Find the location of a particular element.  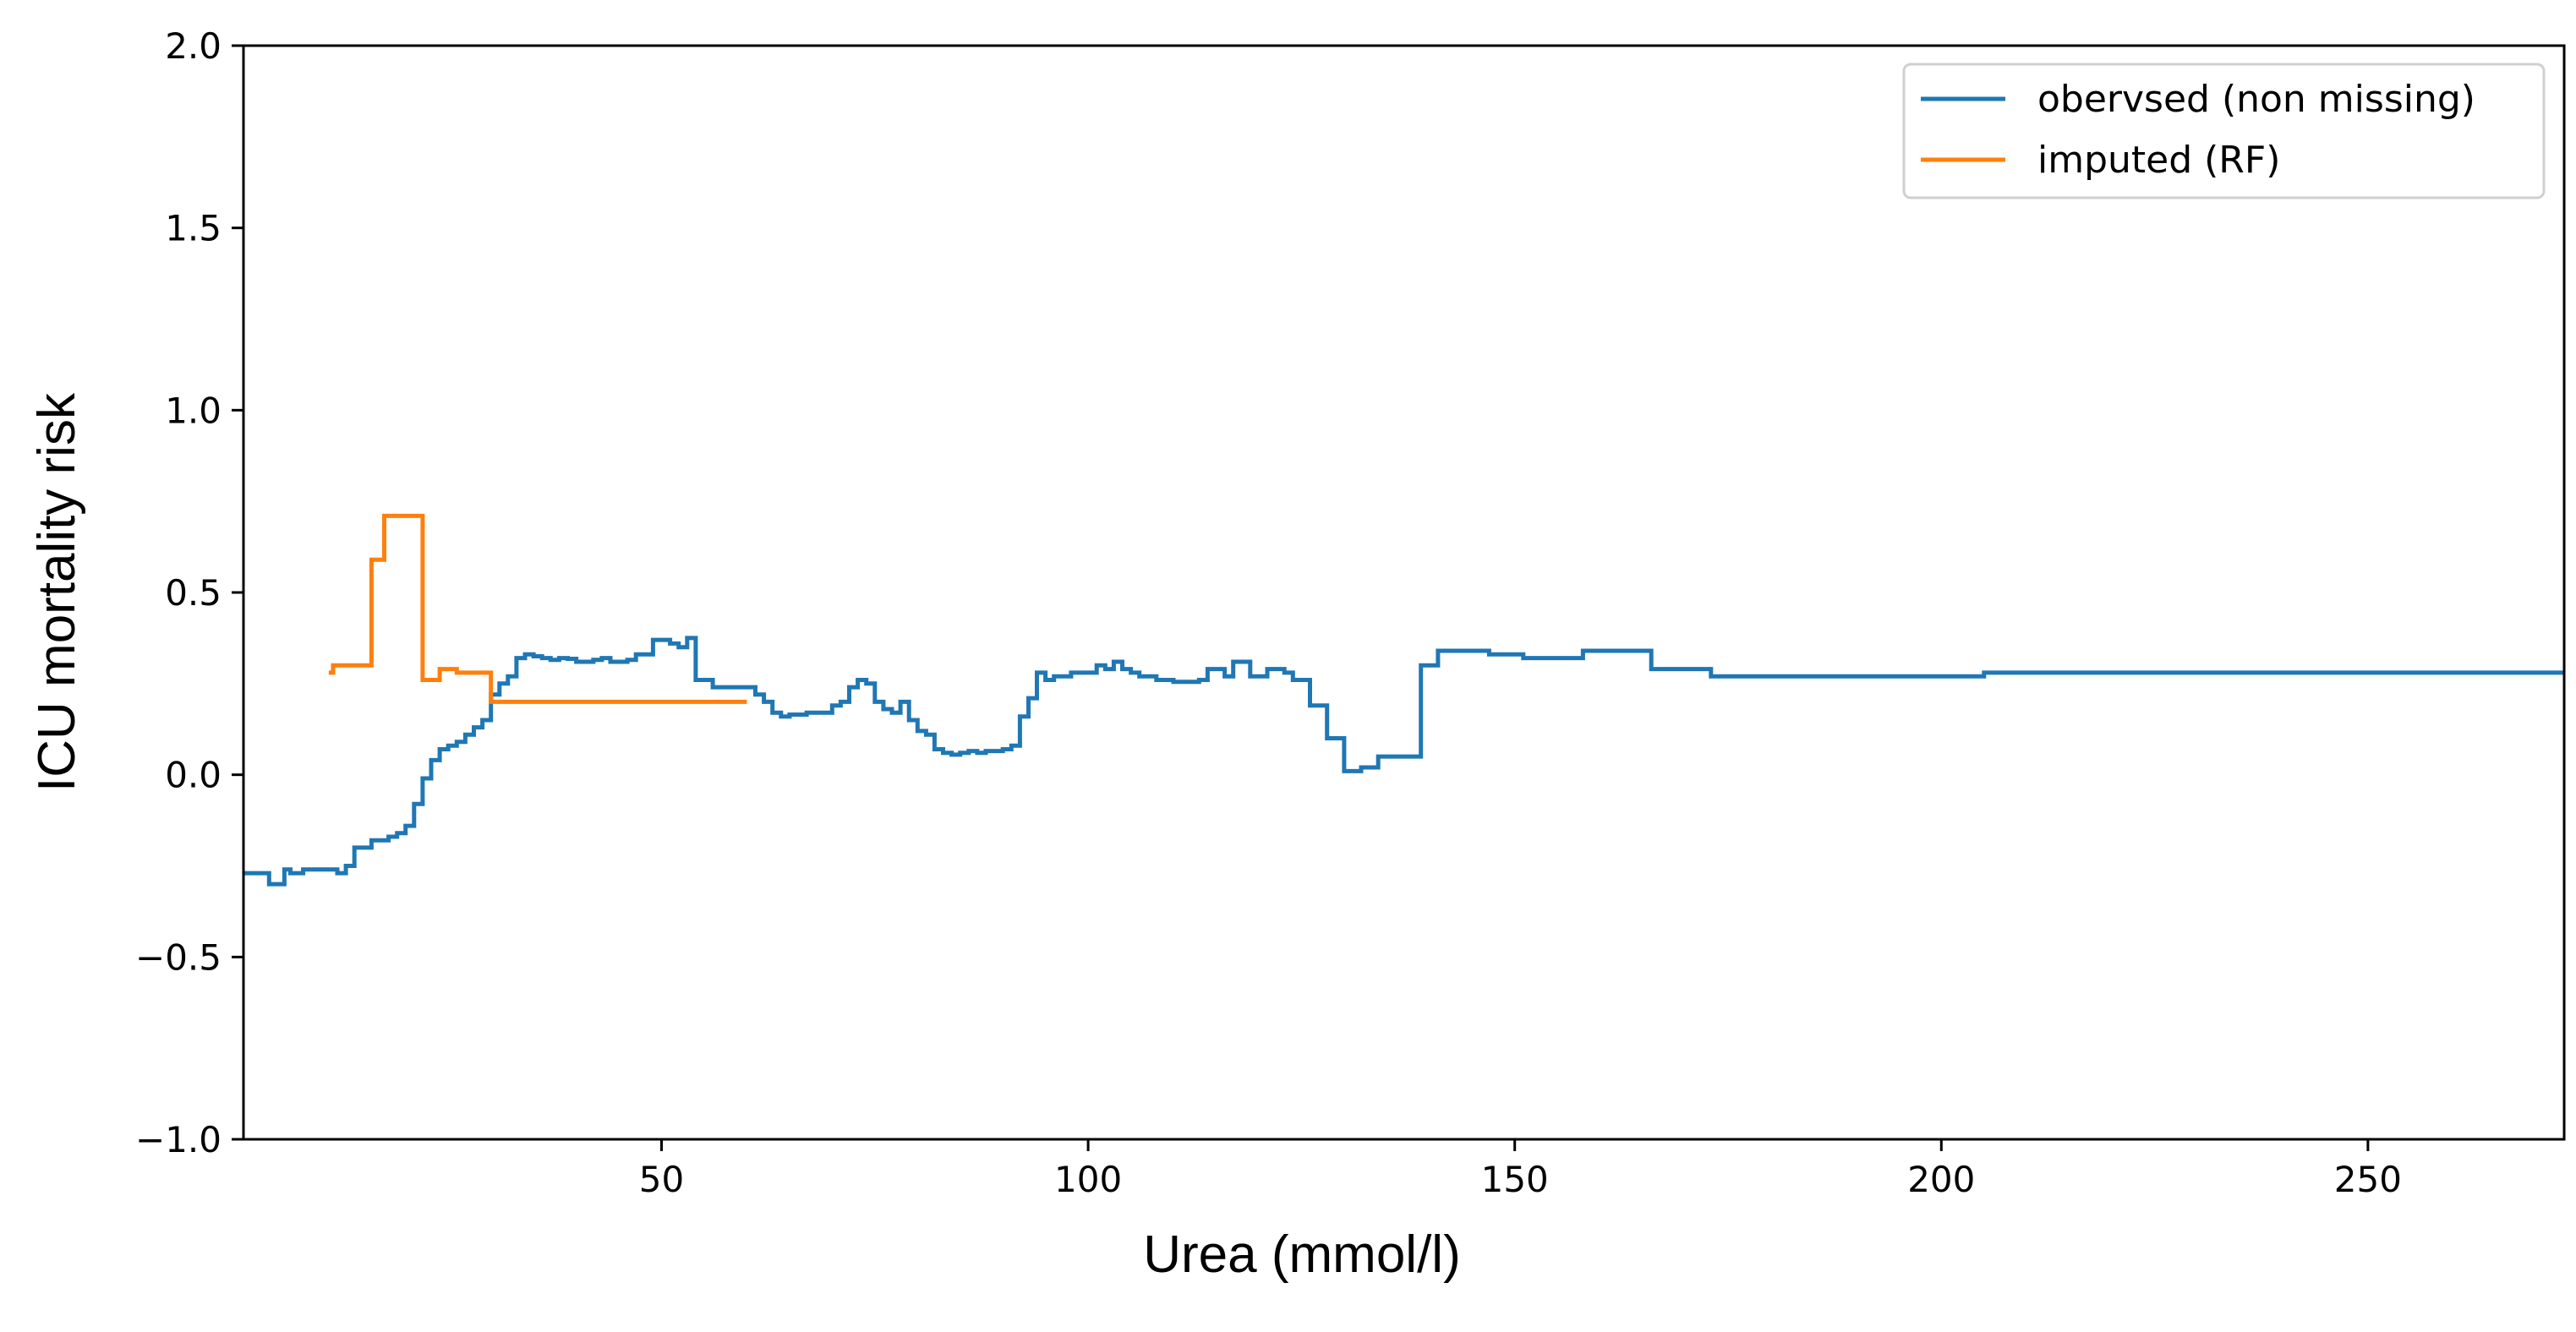

x-axis-ticks: 50 100 150 200 250 is located at coordinates (1520, 1169).